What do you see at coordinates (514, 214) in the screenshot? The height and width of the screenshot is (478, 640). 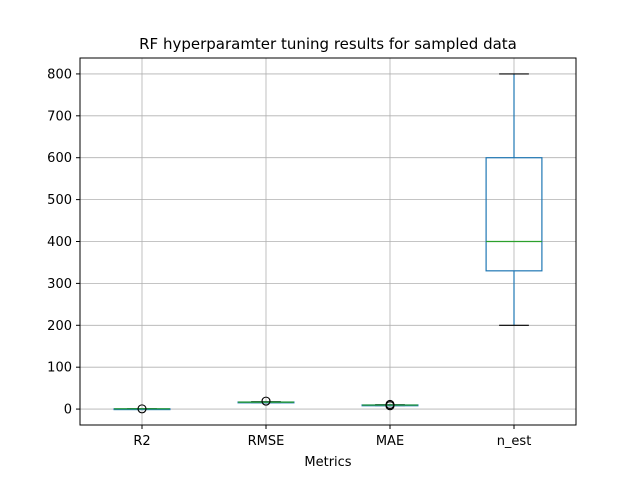 I see `iqr-box` at bounding box center [514, 214].